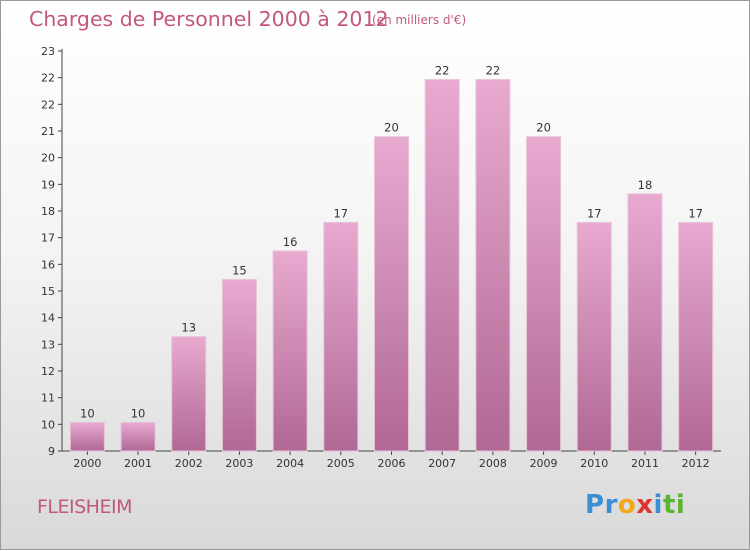 The width and height of the screenshot is (750, 551). I want to click on x-tick-label-2000: 2000, so click(87, 463).